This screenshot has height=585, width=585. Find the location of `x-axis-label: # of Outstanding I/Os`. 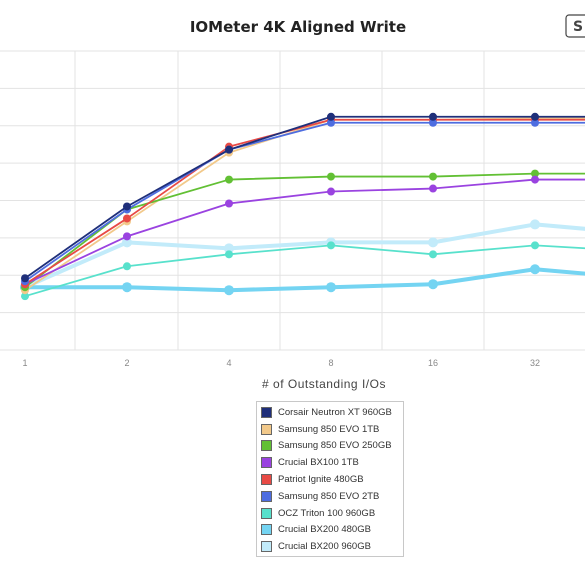

x-axis-label: # of Outstanding I/Os is located at coordinates (324, 384).